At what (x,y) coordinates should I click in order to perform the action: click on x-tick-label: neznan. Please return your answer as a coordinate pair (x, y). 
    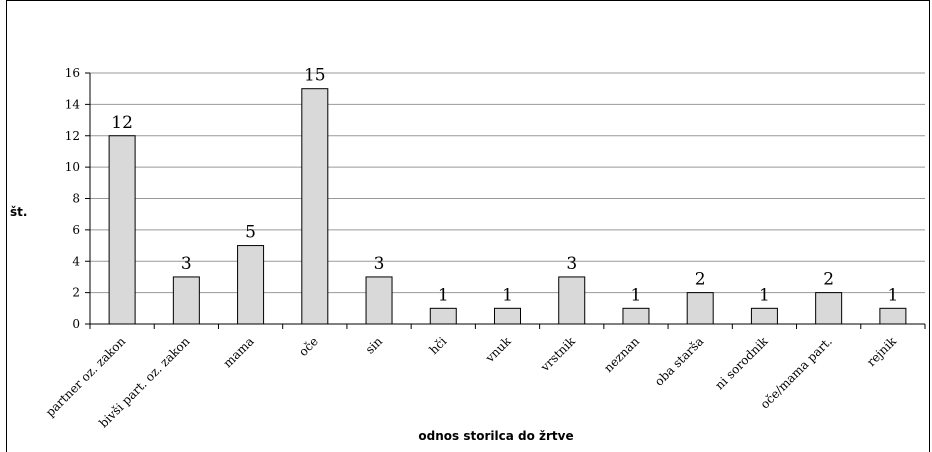
    Looking at the image, I should click on (621, 354).